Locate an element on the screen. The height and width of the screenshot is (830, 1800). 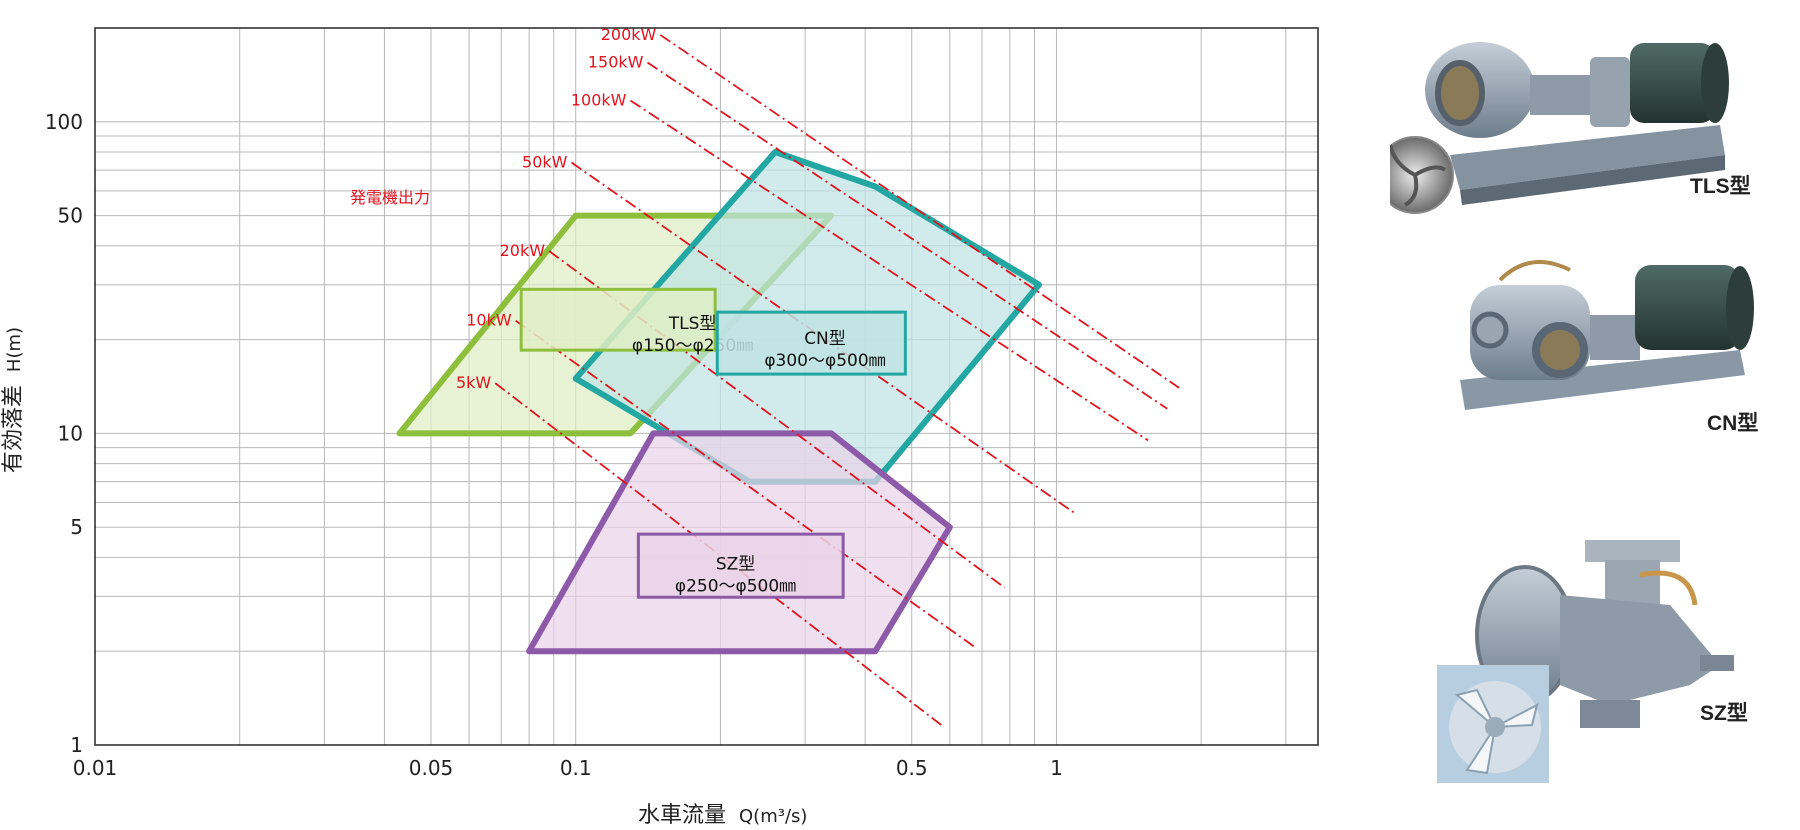
sz-pump-photo is located at coordinates (1604, 634).